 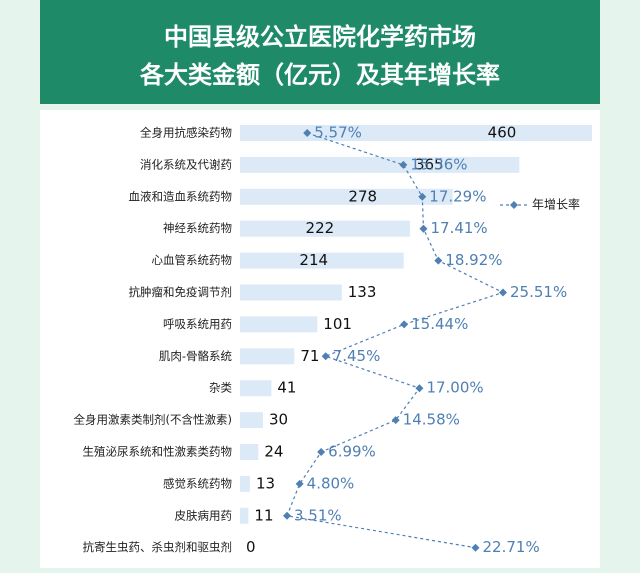 I want to click on bar-value-label: 365, so click(x=429, y=164).